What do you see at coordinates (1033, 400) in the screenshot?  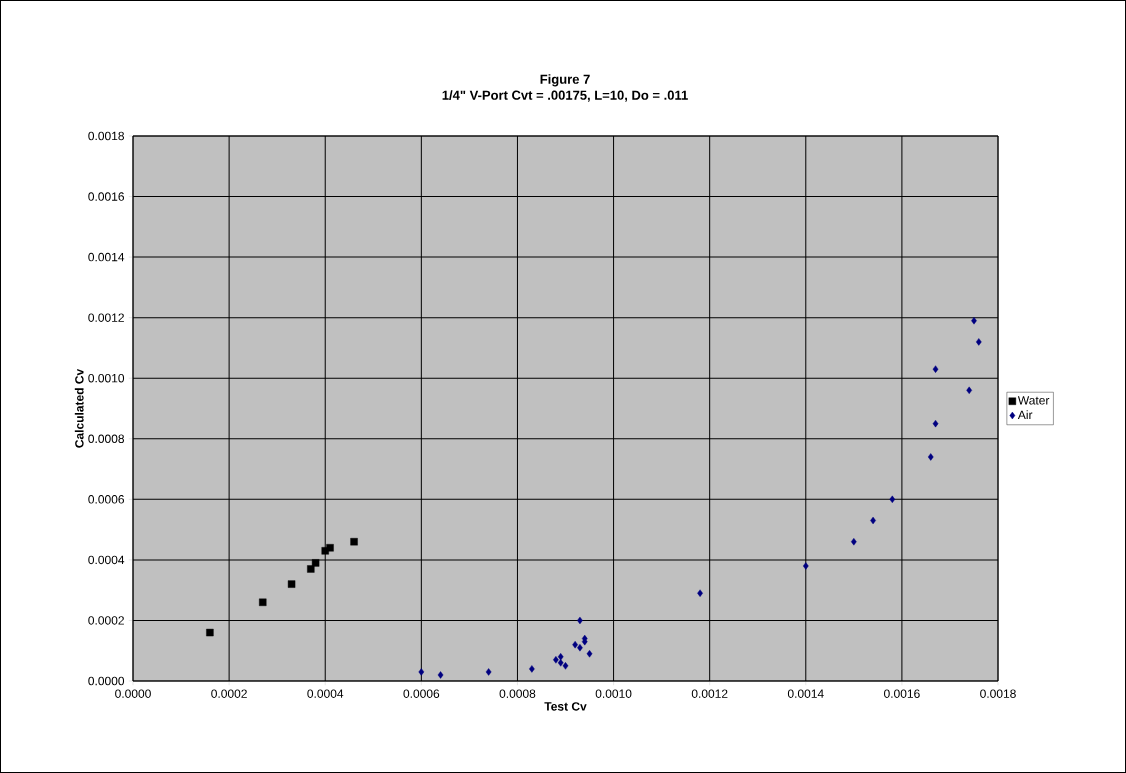 I see `legend-label: Water` at bounding box center [1033, 400].